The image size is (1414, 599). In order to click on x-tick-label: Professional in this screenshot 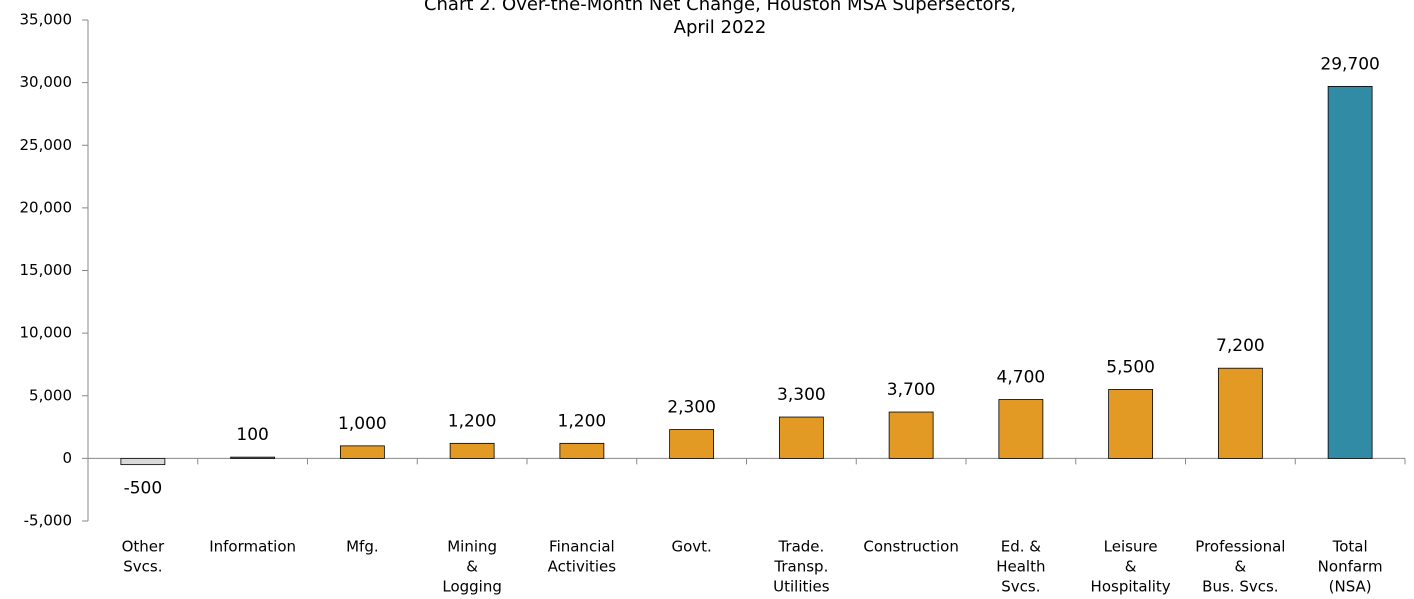, I will do `click(1240, 547)`.